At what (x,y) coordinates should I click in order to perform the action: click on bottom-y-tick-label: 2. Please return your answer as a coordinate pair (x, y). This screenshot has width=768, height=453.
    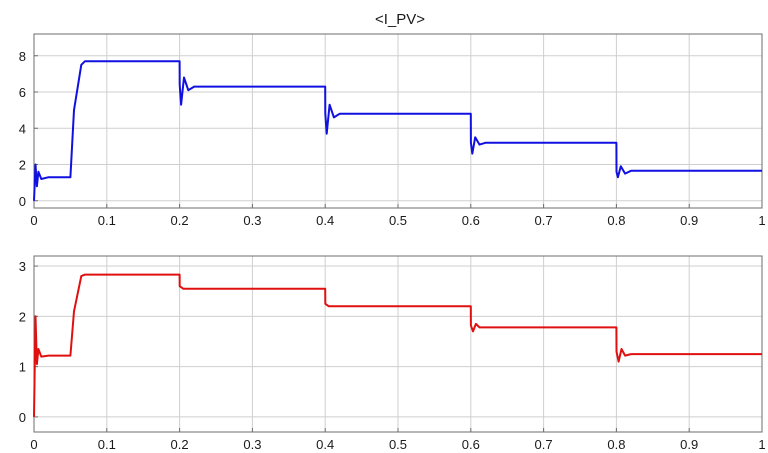
    Looking at the image, I should click on (22, 316).